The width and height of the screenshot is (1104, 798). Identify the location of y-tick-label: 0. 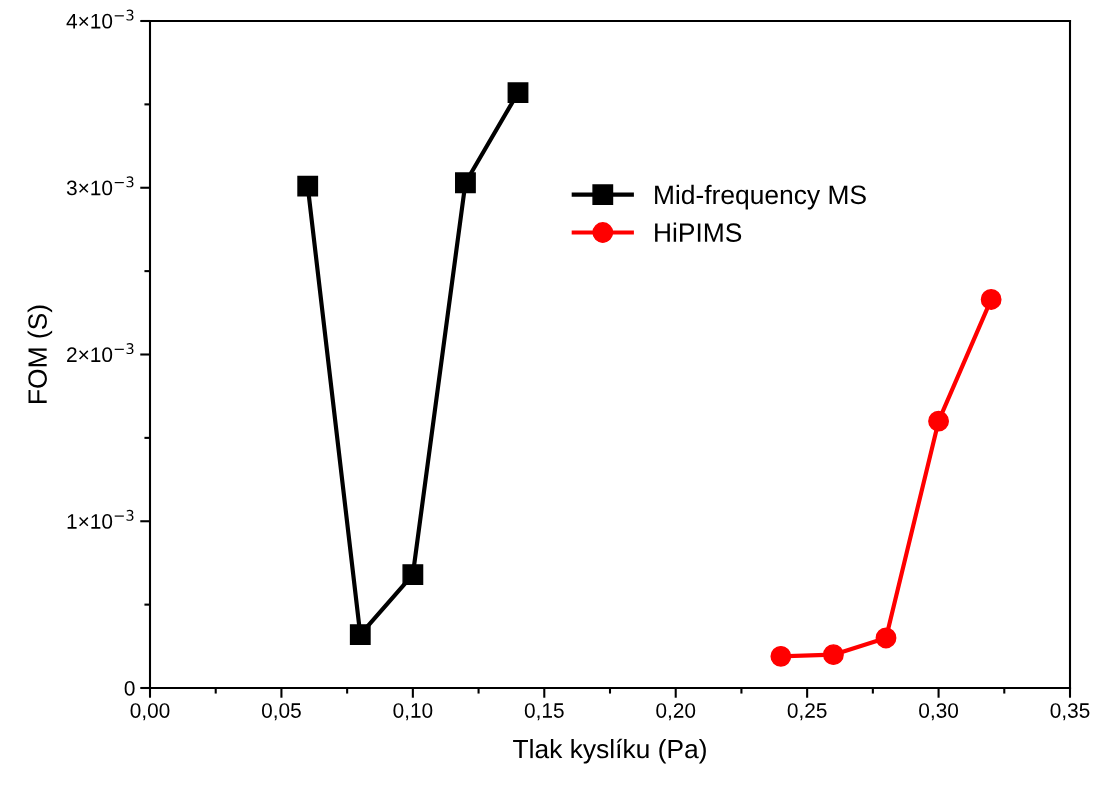
(129, 688).